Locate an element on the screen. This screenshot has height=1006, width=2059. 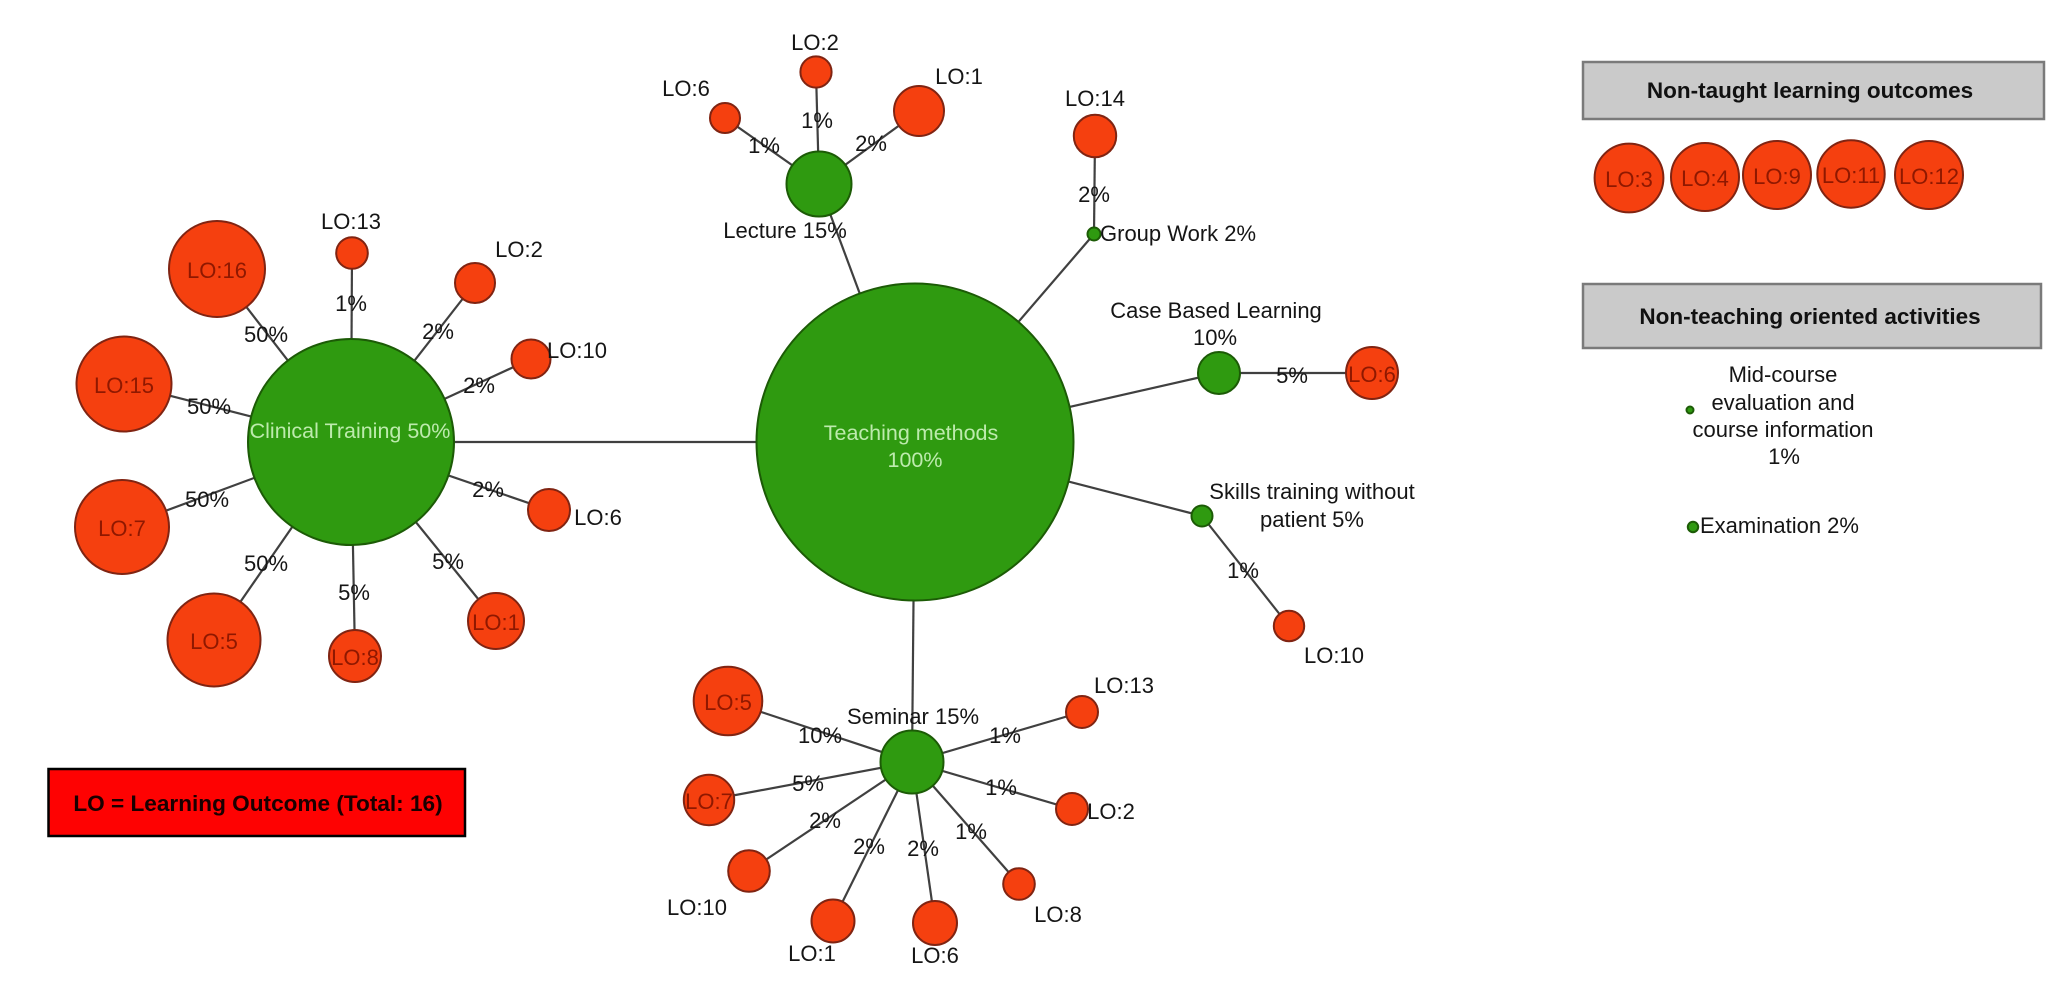
svg-text: Lecture 15% is located at coordinates (785, 230).